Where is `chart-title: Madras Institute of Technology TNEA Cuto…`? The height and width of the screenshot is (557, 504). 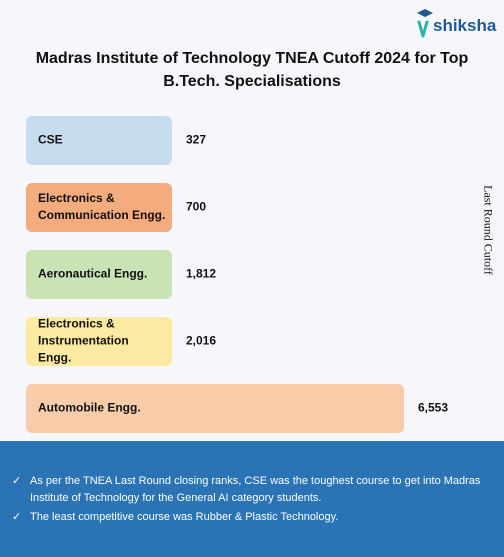
chart-title: Madras Institute of Technology TNEA Cuto… is located at coordinates (252, 70).